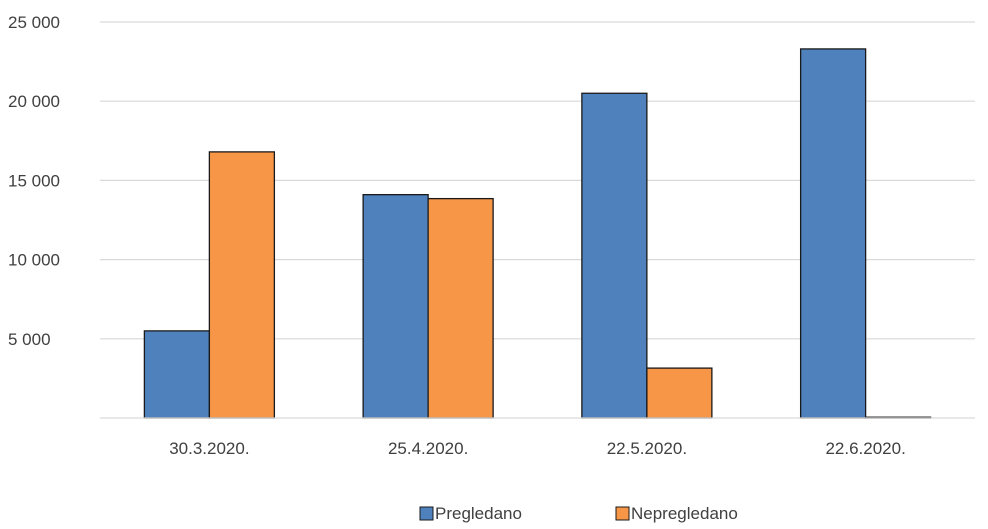 Image resolution: width=988 pixels, height=529 pixels. Describe the element at coordinates (684, 513) in the screenshot. I see `legend-label: Nepregledano` at that location.